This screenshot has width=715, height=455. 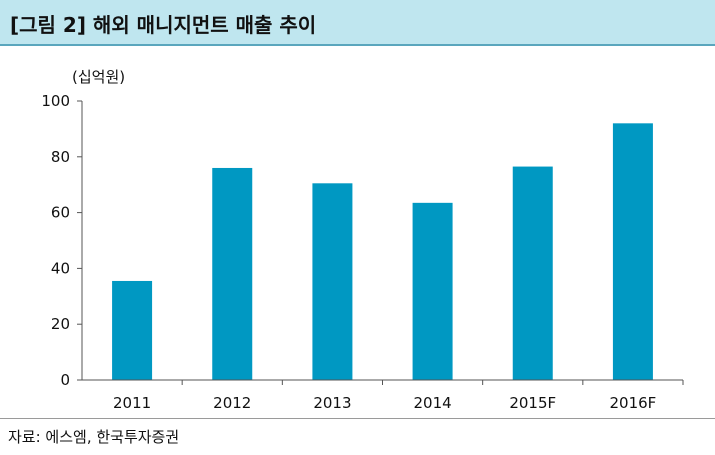 I want to click on source-note: 자료: 에스엠, 한국투자증권, so click(x=94, y=437).